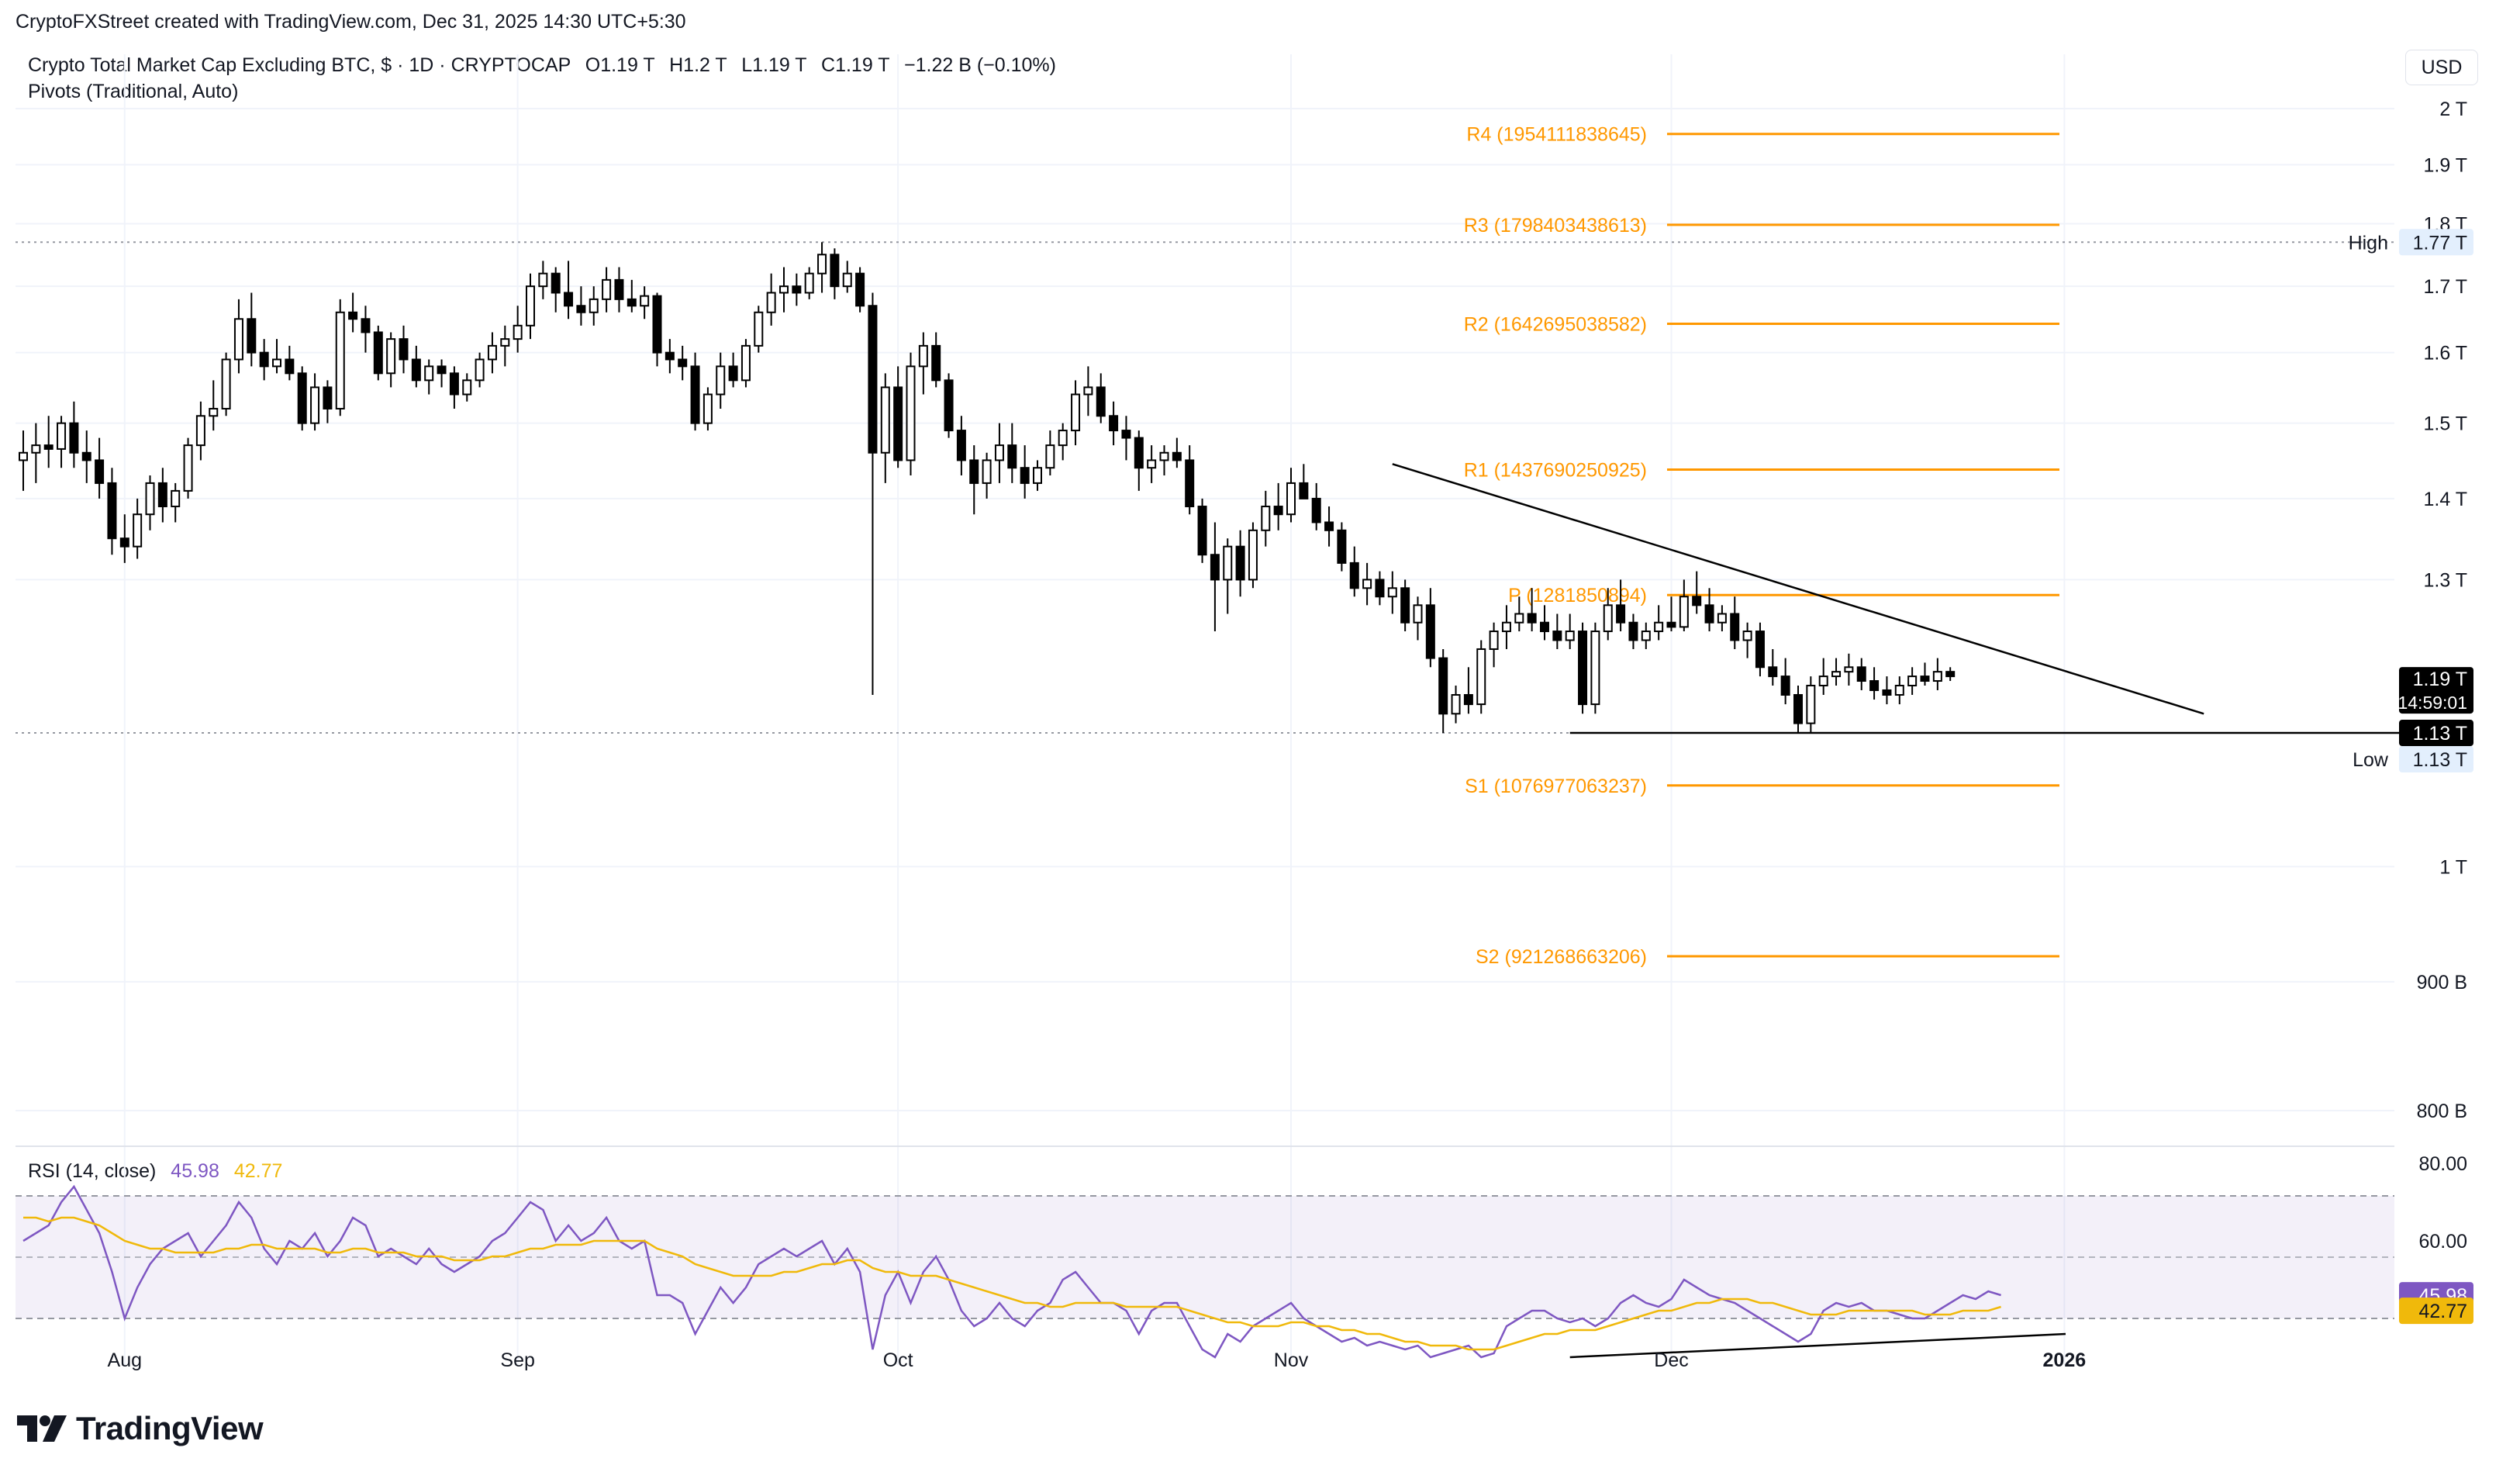 The width and height of the screenshot is (2520, 1472). What do you see at coordinates (1291, 1360) in the screenshot?
I see `time-tick-label: Nov` at bounding box center [1291, 1360].